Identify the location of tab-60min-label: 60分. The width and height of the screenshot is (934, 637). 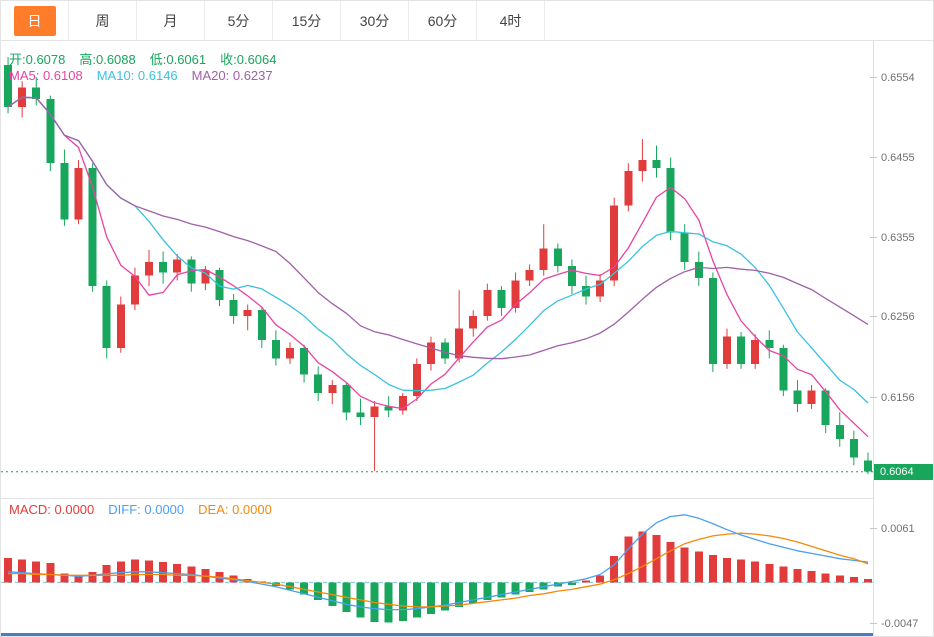
(442, 20).